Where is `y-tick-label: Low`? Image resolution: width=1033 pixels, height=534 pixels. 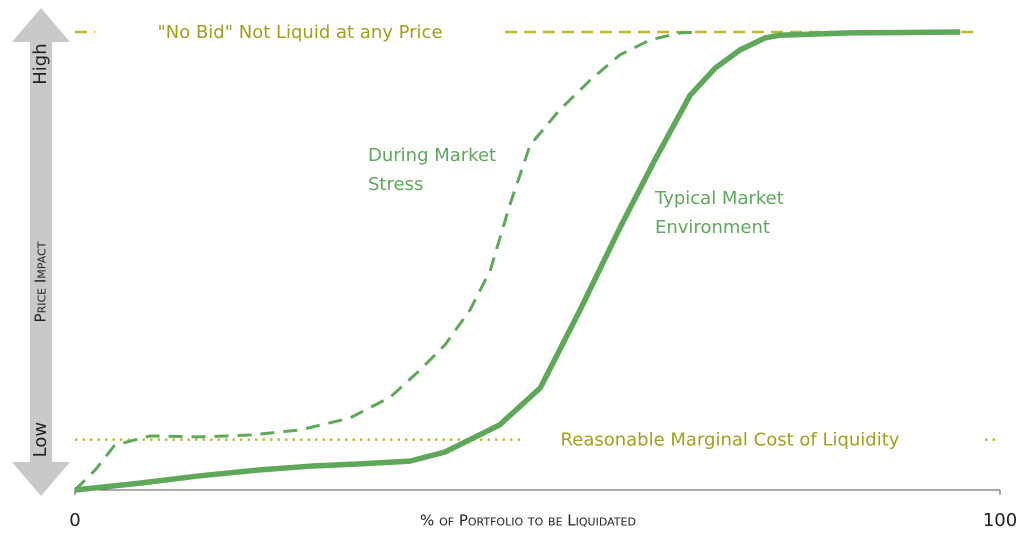
y-tick-label: Low is located at coordinates (40, 439).